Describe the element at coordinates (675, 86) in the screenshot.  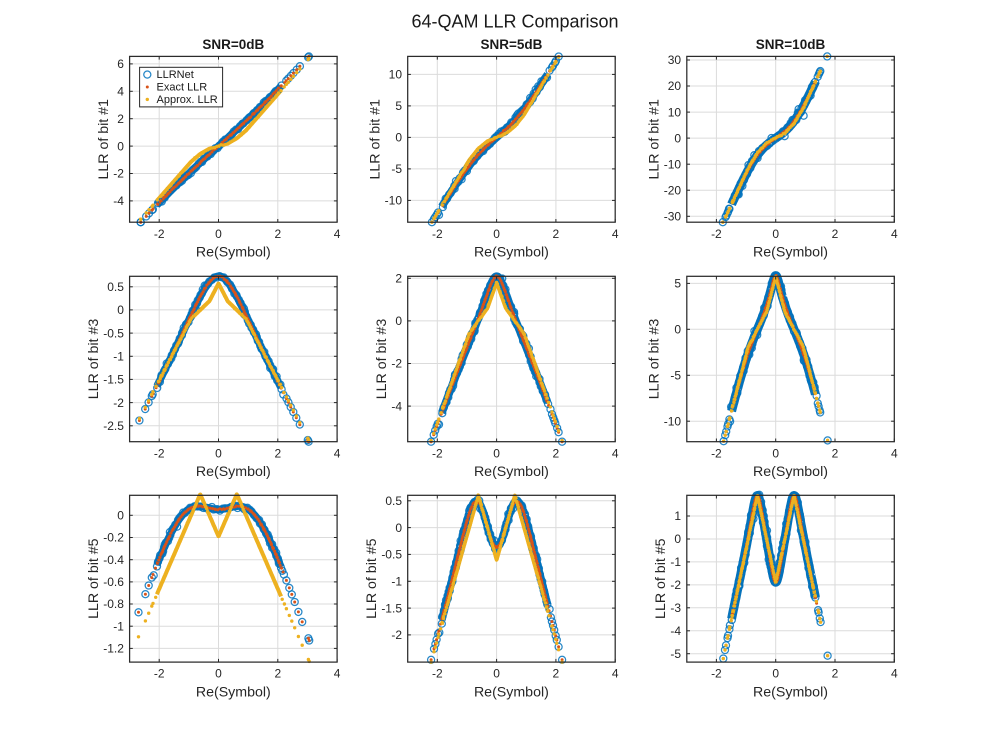
I see `svg-text: 20` at that location.